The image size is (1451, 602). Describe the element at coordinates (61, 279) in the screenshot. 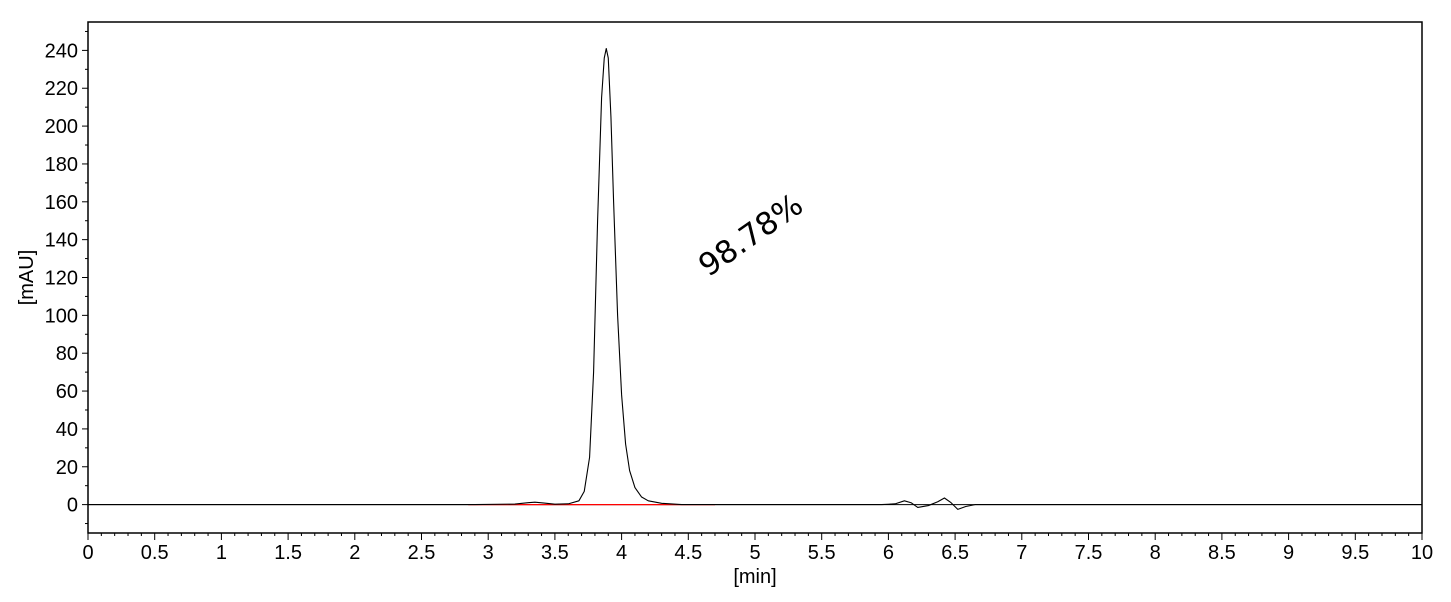

I see `y-tick-label: 120` at that location.